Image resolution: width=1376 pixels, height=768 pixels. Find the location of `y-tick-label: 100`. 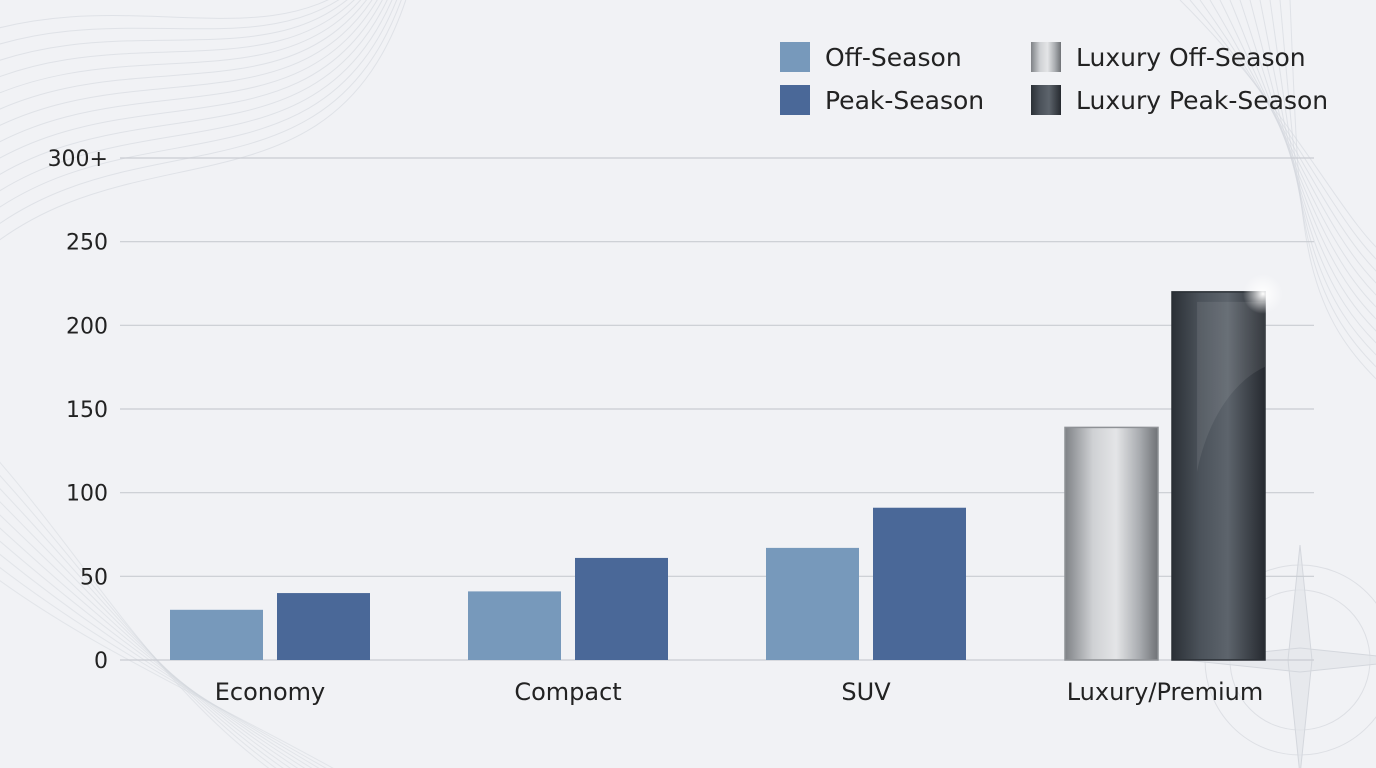

y-tick-label: 100 is located at coordinates (87, 494).